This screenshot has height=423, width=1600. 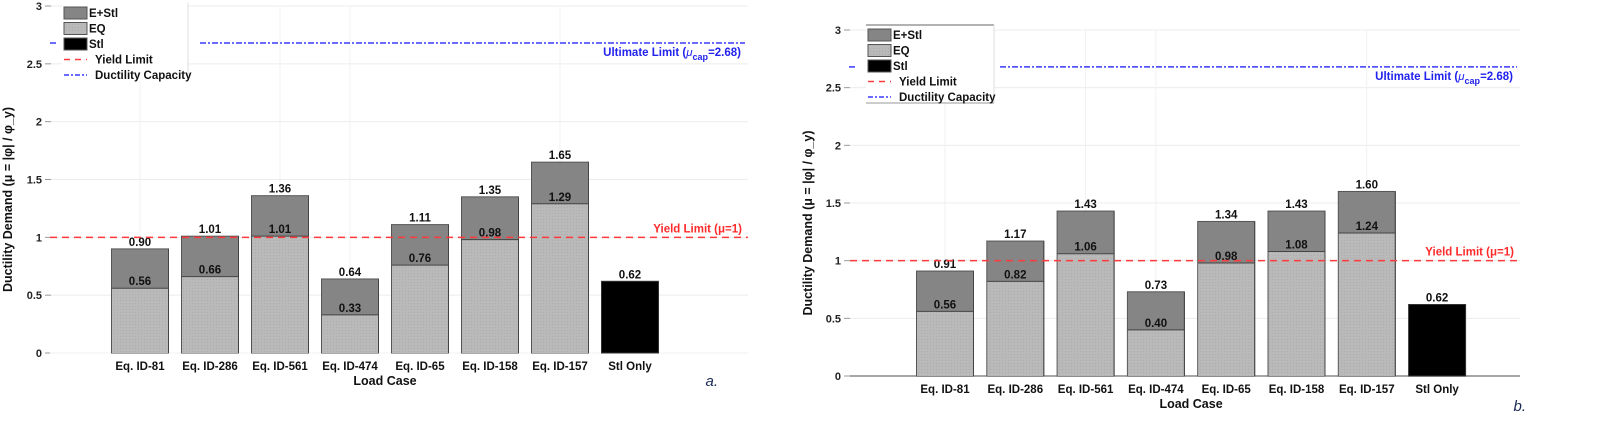 What do you see at coordinates (1226, 215) in the screenshot?
I see `data-label-e-stl: 1.34` at bounding box center [1226, 215].